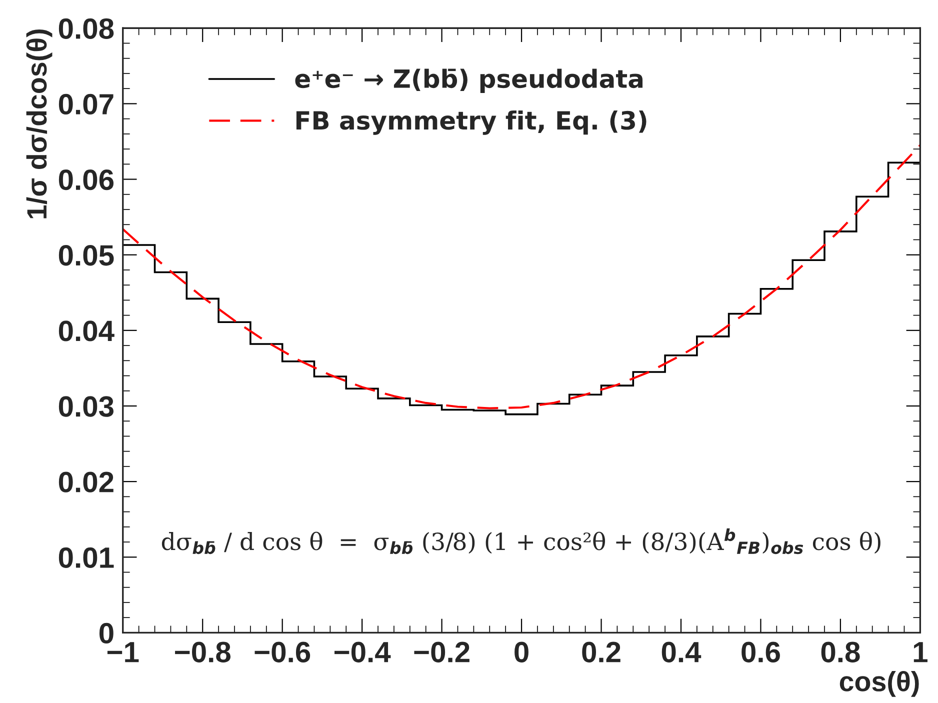 This screenshot has height=703, width=938. Describe the element at coordinates (471, 122) in the screenshot. I see `legend-label: FB asymmetry fit, Eq. (3)` at that location.